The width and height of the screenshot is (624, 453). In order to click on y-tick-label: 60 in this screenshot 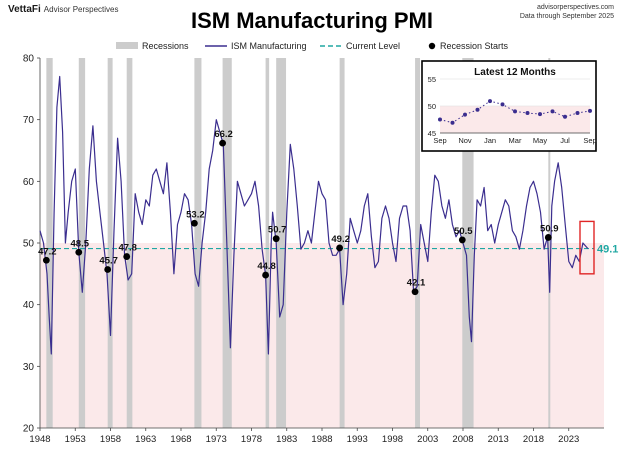, I will do `click(29, 182)`.